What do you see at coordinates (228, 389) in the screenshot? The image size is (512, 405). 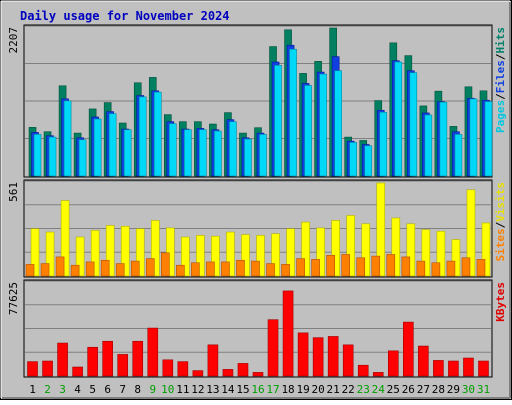 I see `day-label: 14` at bounding box center [228, 389].